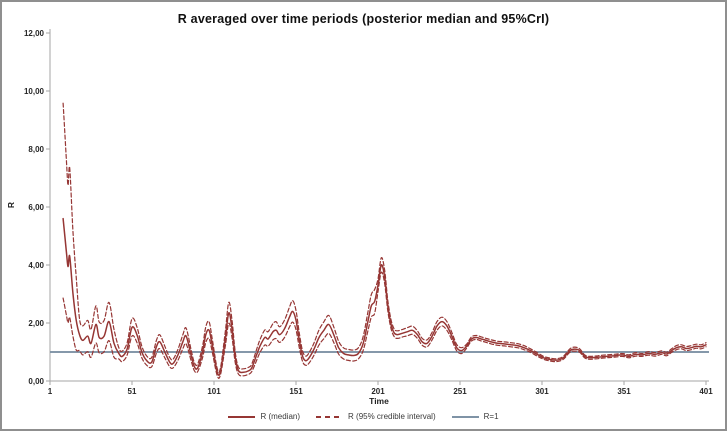 This screenshot has height=431, width=727. I want to click on legend-item-r-equals-1: R=1, so click(475, 416).